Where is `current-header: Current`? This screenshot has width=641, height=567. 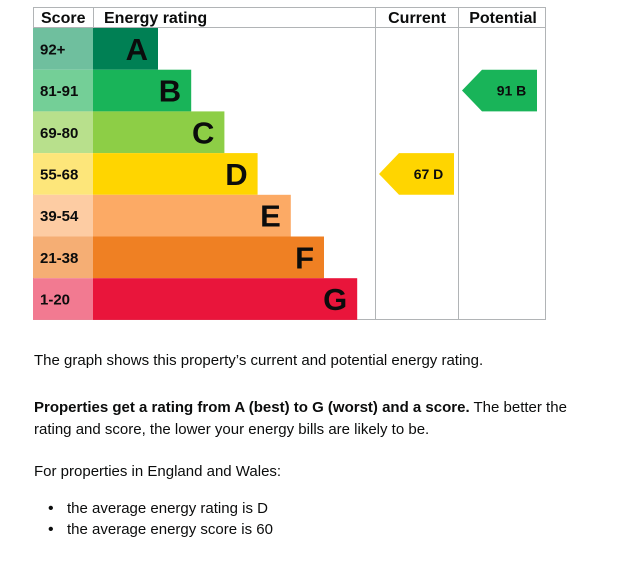 current-header: Current is located at coordinates (417, 18).